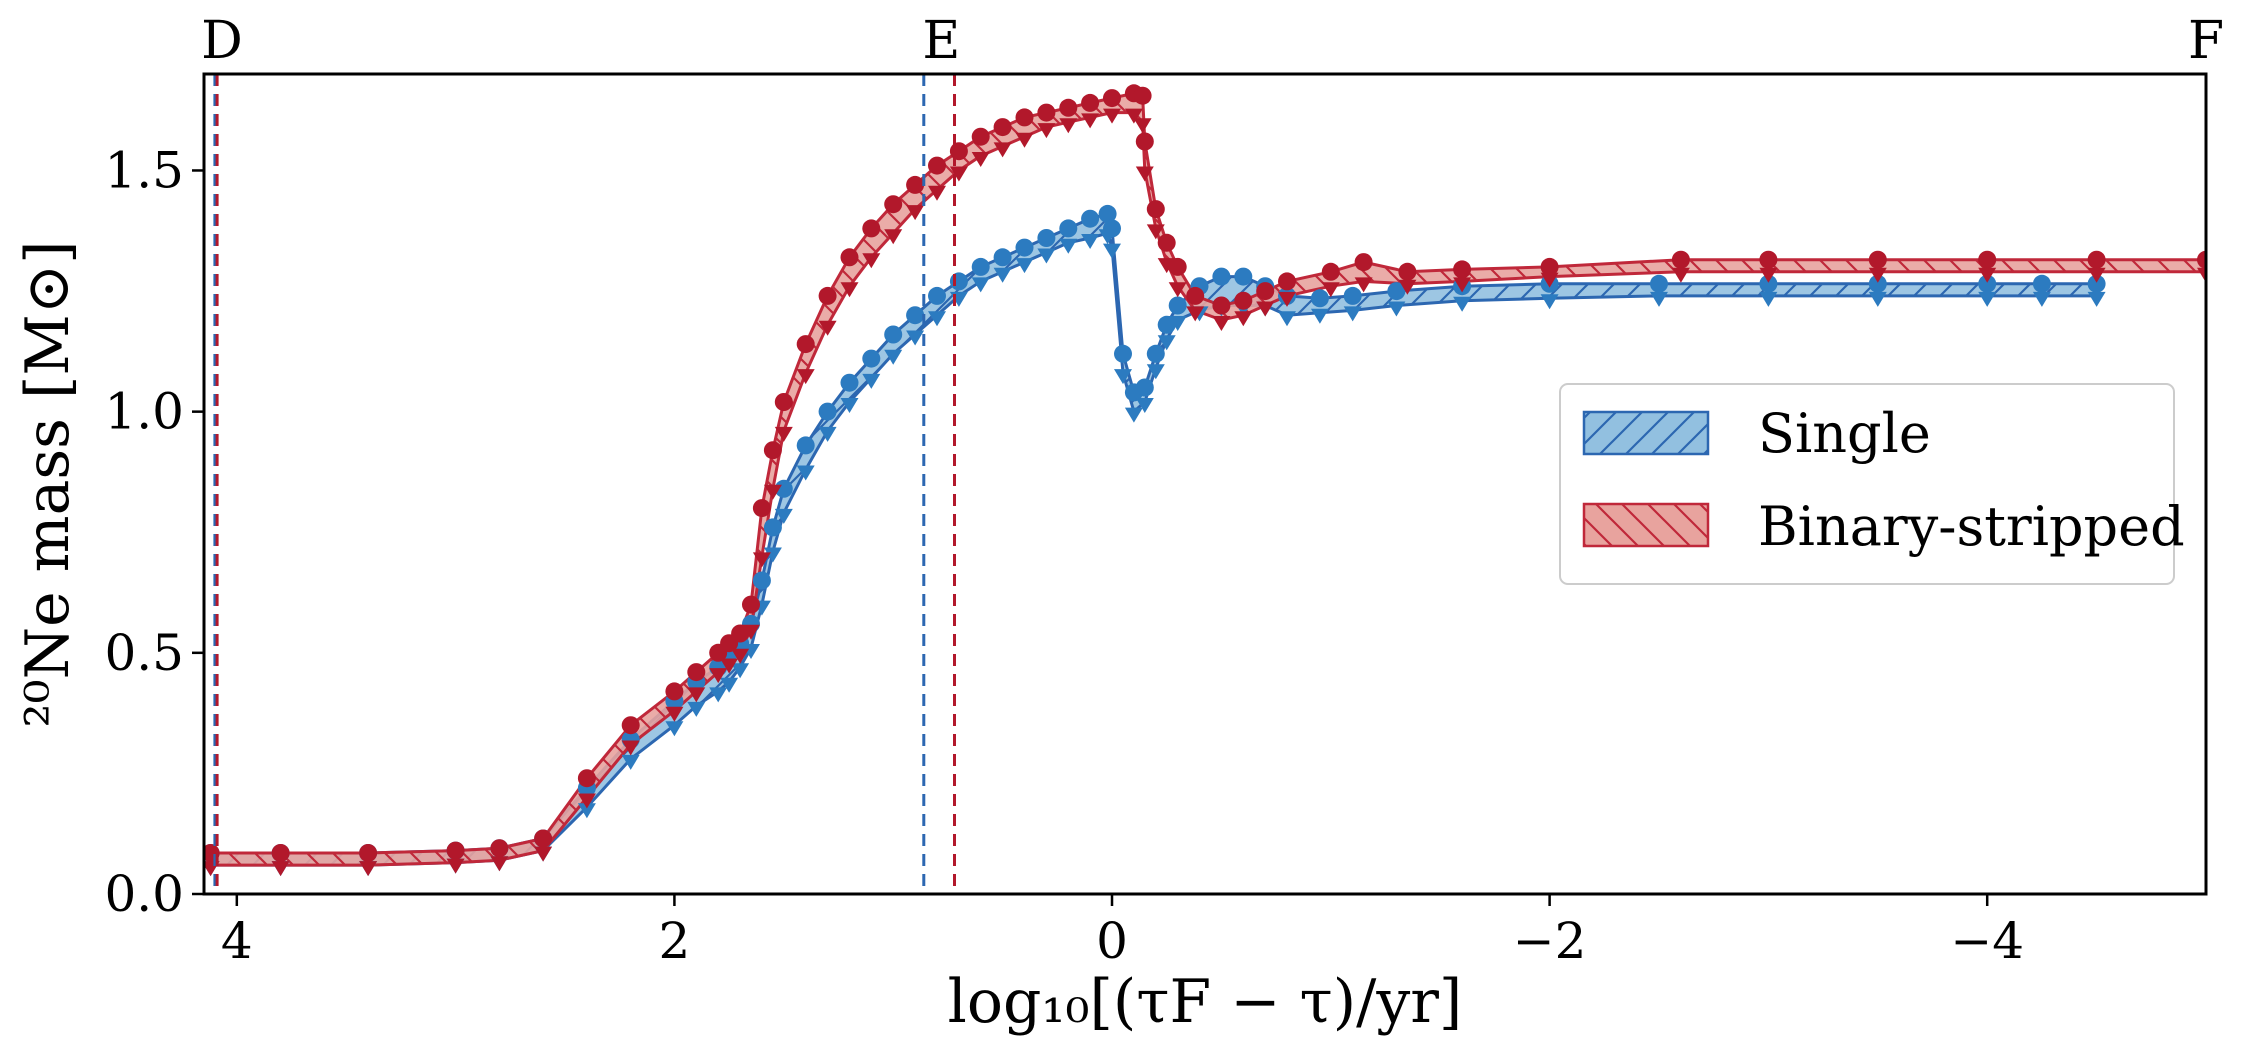  I want to click on y-axis-title: ²⁰Ne mass [M⊙], so click(48, 483).